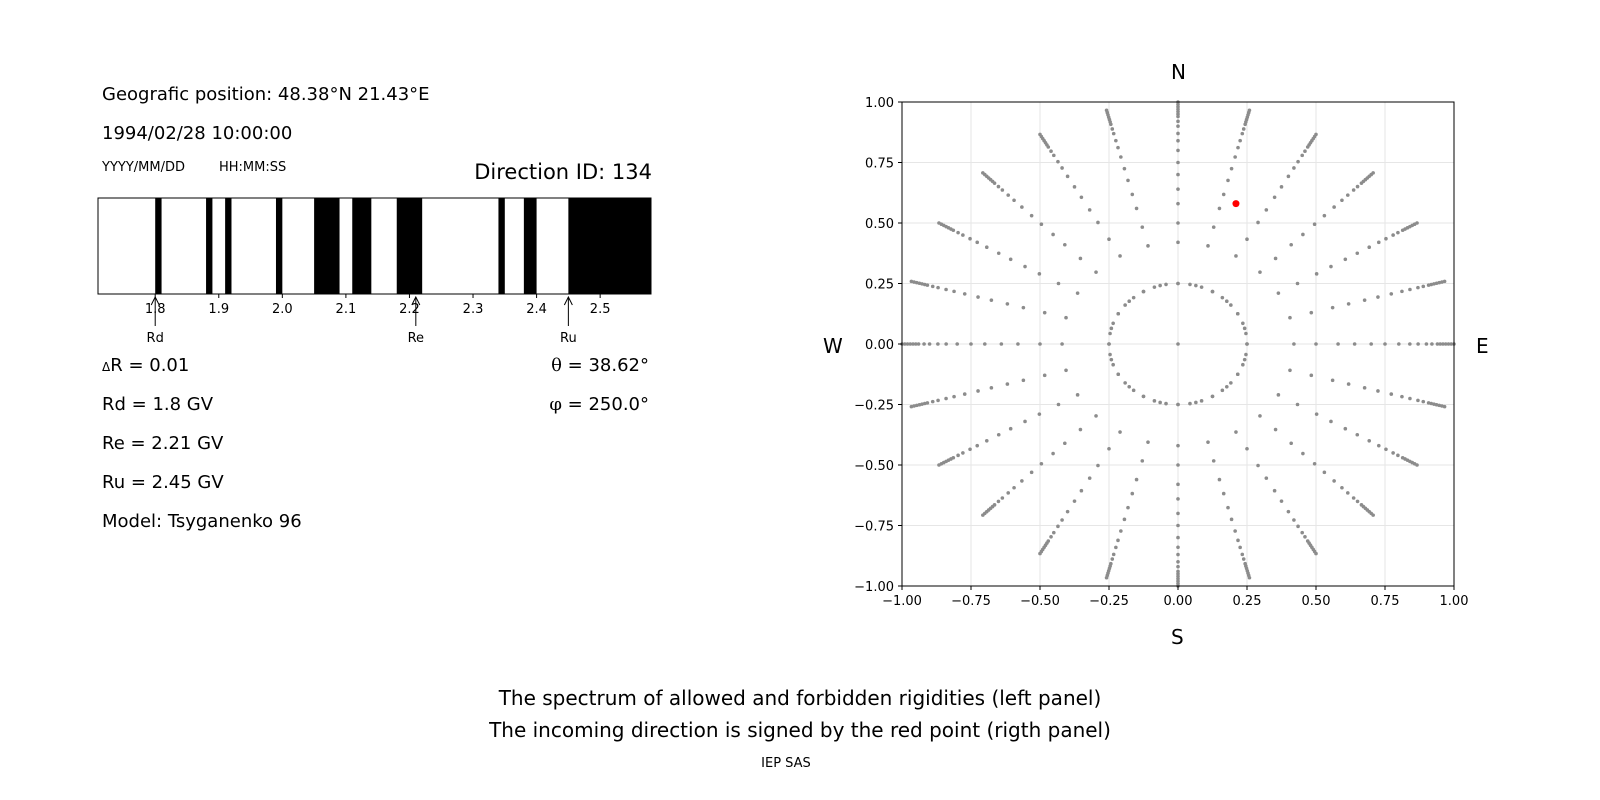  Describe the element at coordinates (879, 164) in the screenshot. I see `y-tick-label: 0.75` at that location.